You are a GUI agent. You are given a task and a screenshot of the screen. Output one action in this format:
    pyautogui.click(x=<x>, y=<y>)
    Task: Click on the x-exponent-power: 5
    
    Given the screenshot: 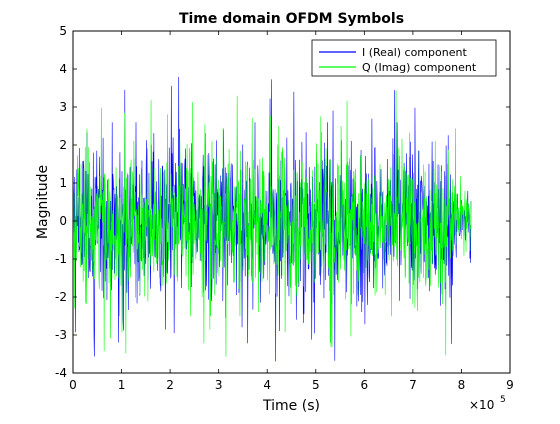 What is the action you would take?
    pyautogui.click(x=503, y=400)
    